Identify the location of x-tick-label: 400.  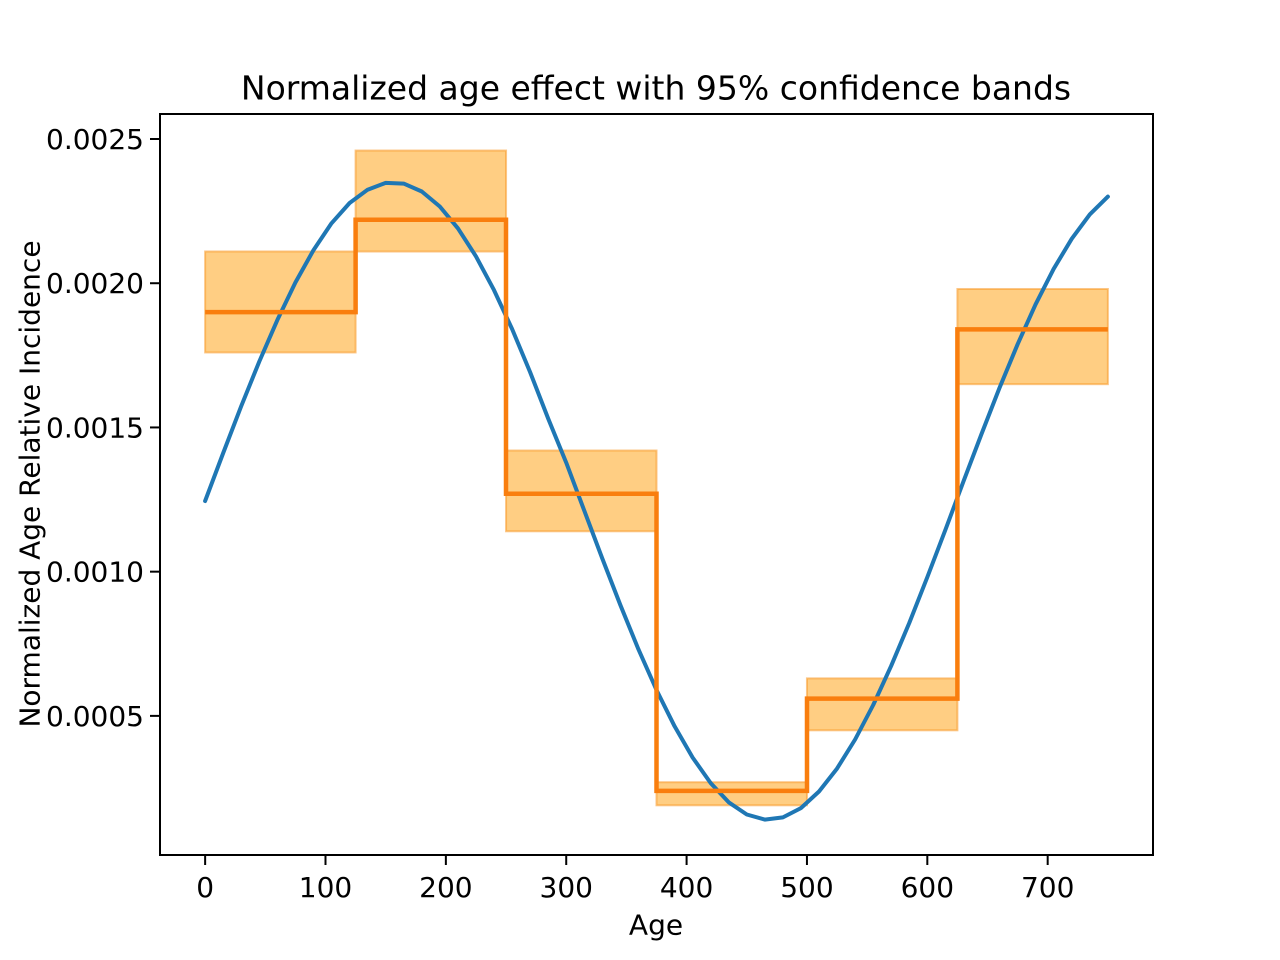
(686, 887).